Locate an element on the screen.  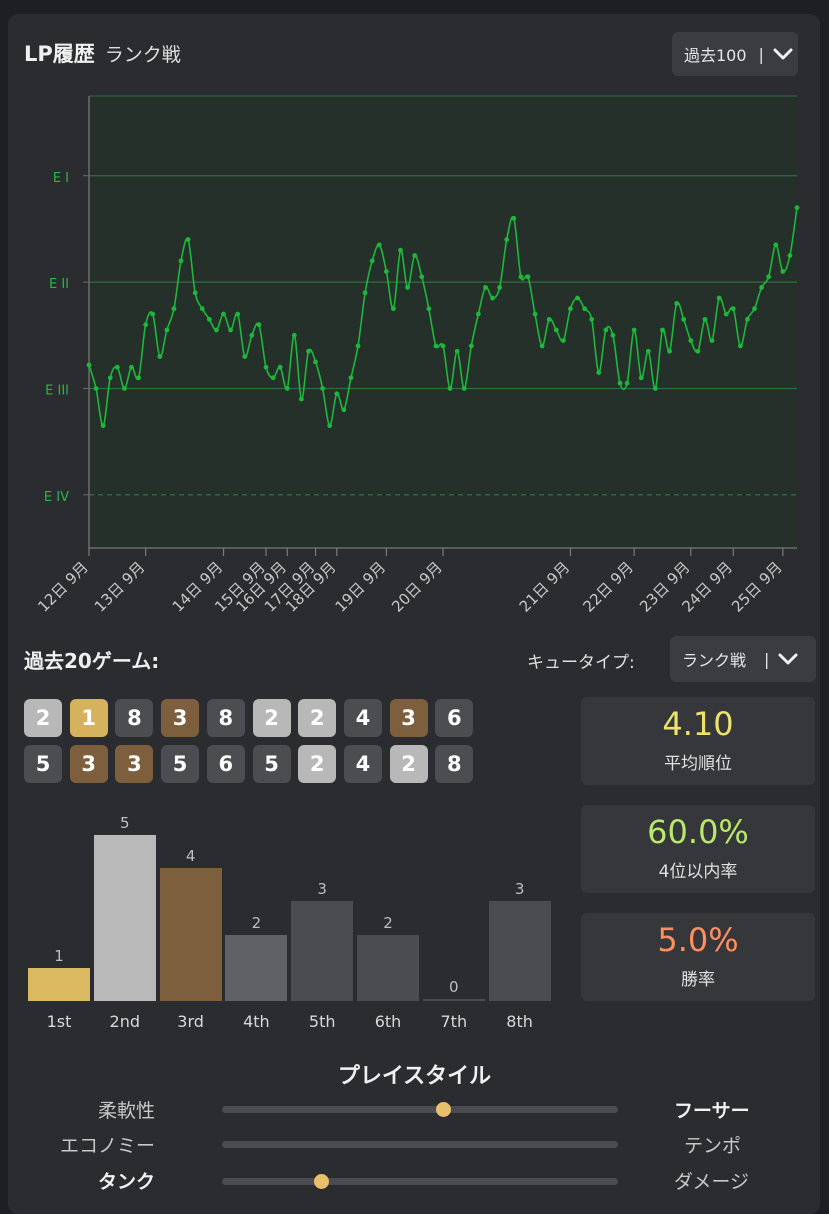
range-dropdown-value: 過去100 is located at coordinates (715, 55).